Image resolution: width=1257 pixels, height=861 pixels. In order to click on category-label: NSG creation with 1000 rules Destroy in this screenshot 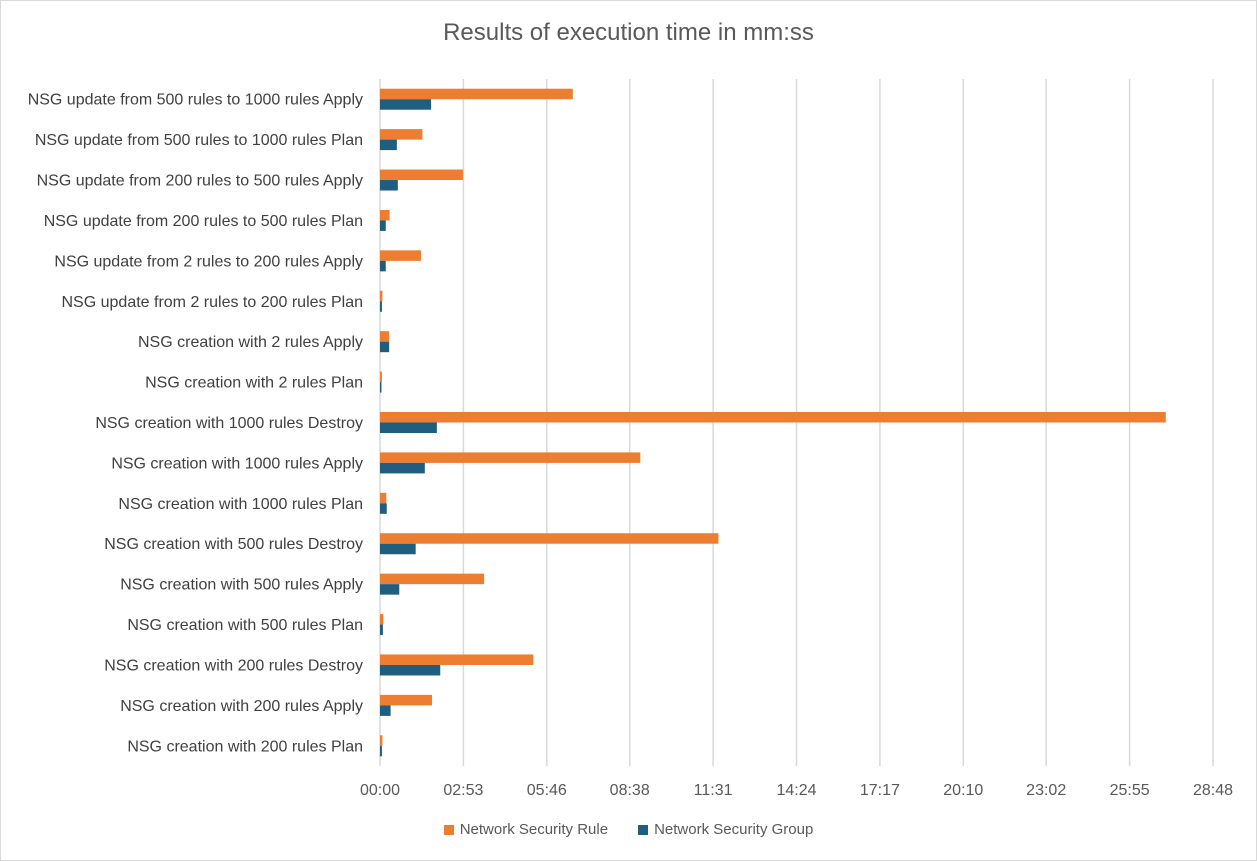, I will do `click(229, 423)`.